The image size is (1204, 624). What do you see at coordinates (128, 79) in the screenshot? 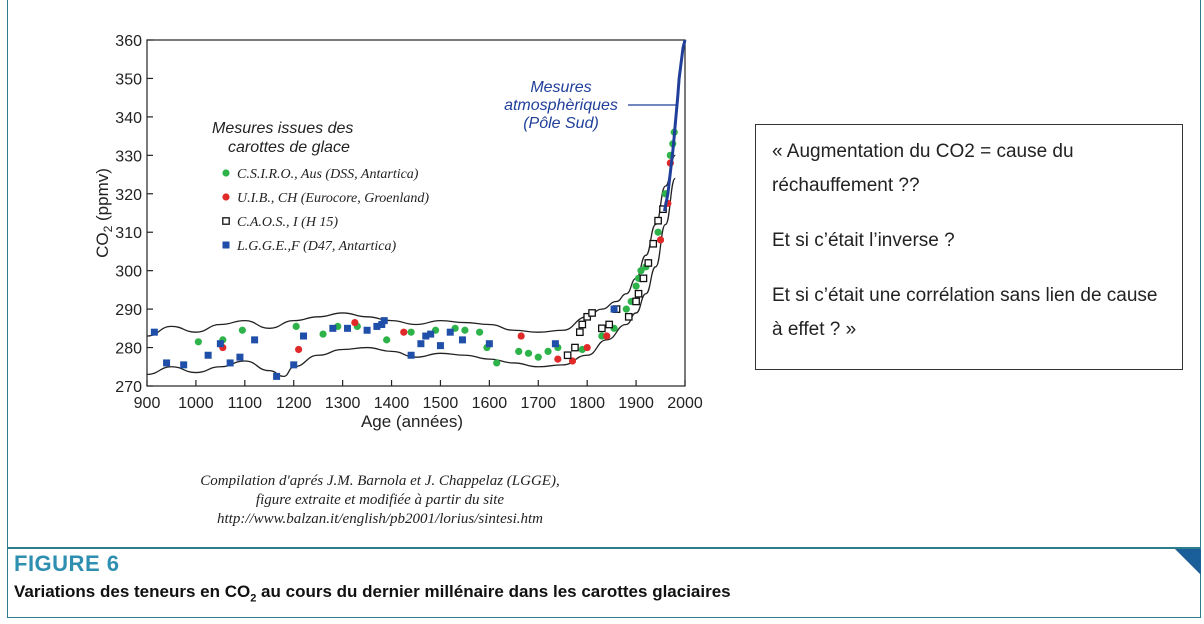
I see `y-tick-label: 350` at bounding box center [128, 79].